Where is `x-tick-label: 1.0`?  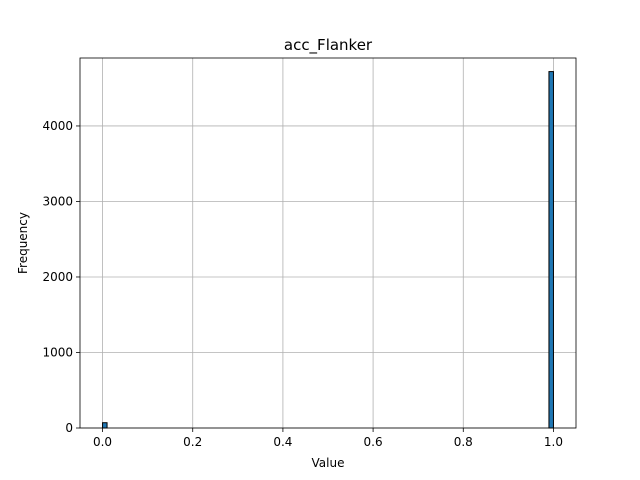 x-tick-label: 1.0 is located at coordinates (553, 442).